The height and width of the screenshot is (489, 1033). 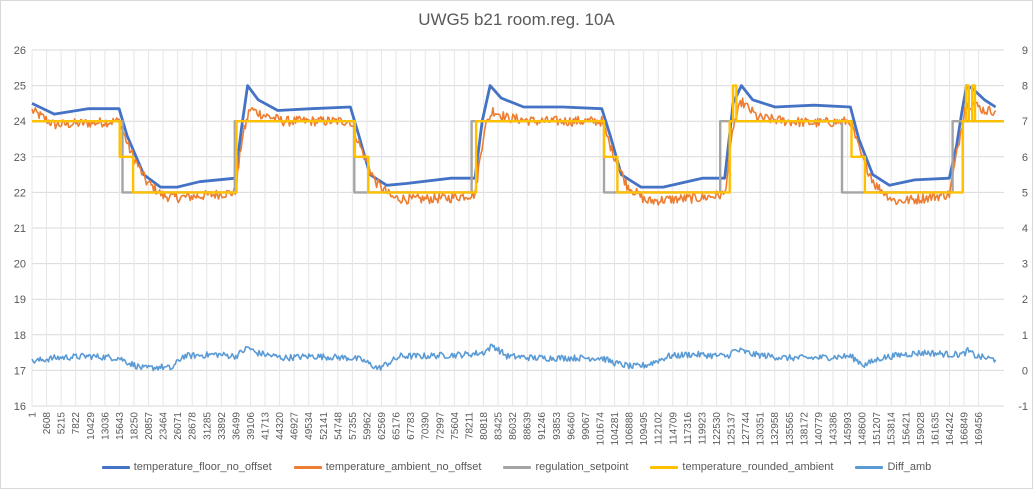 What do you see at coordinates (251, 426) in the screenshot?
I see `x-tick-label: 39106` at bounding box center [251, 426].